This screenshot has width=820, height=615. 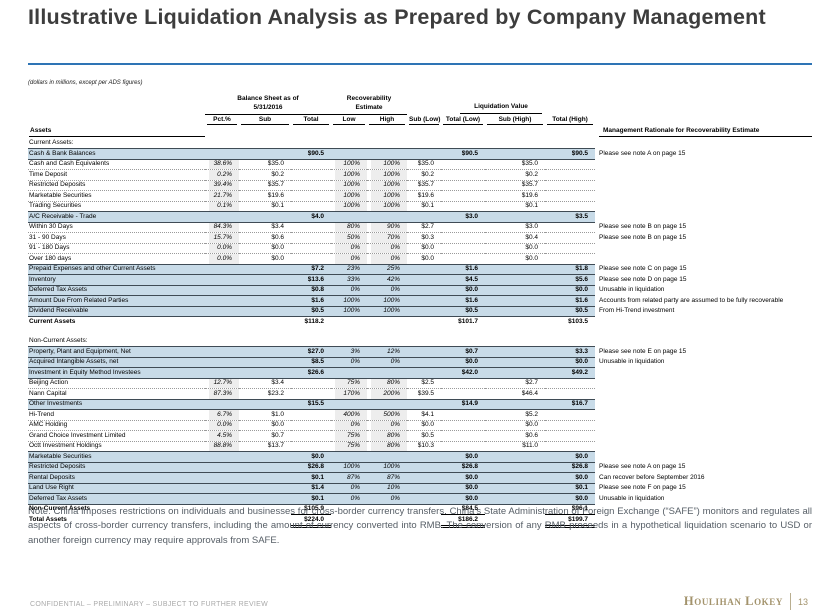 I want to click on cell-sub_low: $0.3, so click(x=424, y=238).